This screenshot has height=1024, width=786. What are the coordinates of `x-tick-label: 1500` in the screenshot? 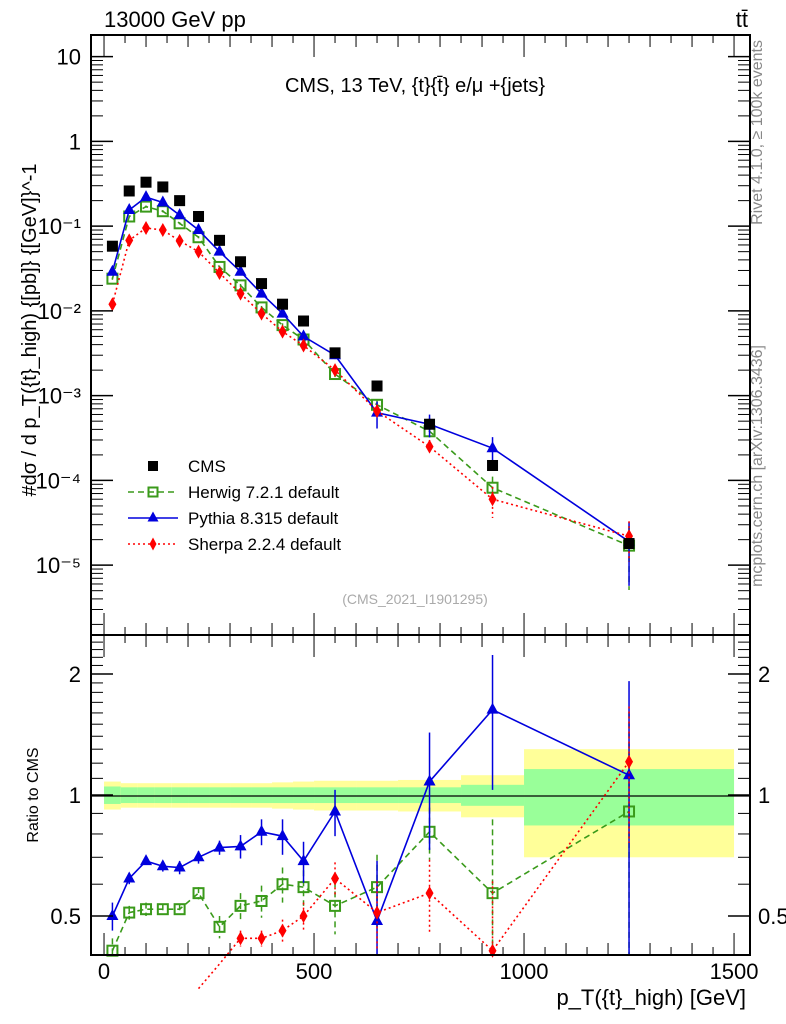 It's located at (734, 971).